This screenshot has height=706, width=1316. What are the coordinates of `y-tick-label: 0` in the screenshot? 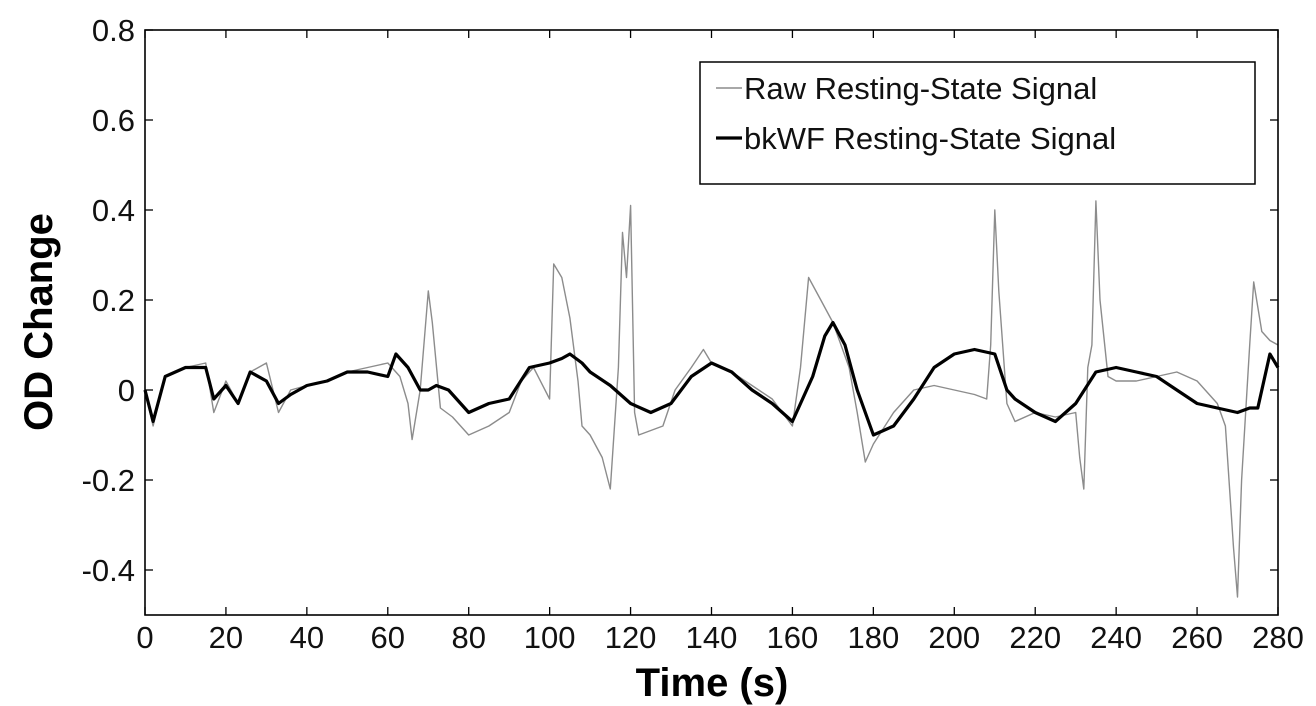 It's located at (126, 390).